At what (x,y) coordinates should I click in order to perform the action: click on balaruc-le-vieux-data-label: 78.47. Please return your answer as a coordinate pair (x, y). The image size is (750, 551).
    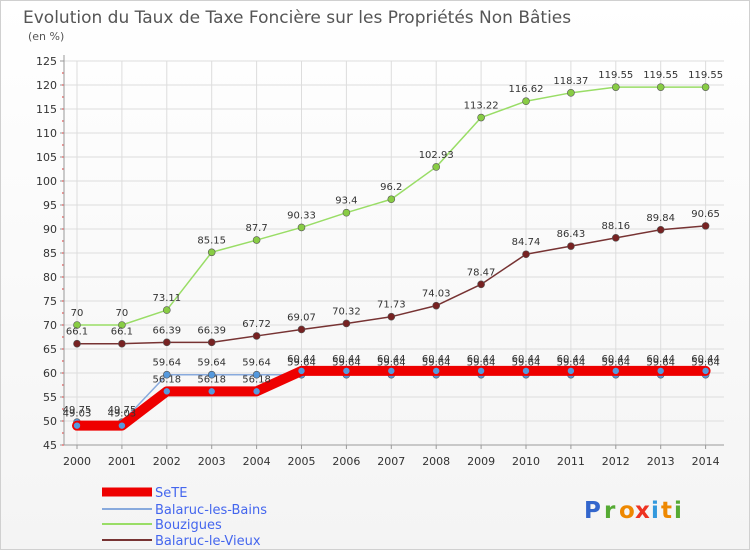
    Looking at the image, I should click on (481, 272).